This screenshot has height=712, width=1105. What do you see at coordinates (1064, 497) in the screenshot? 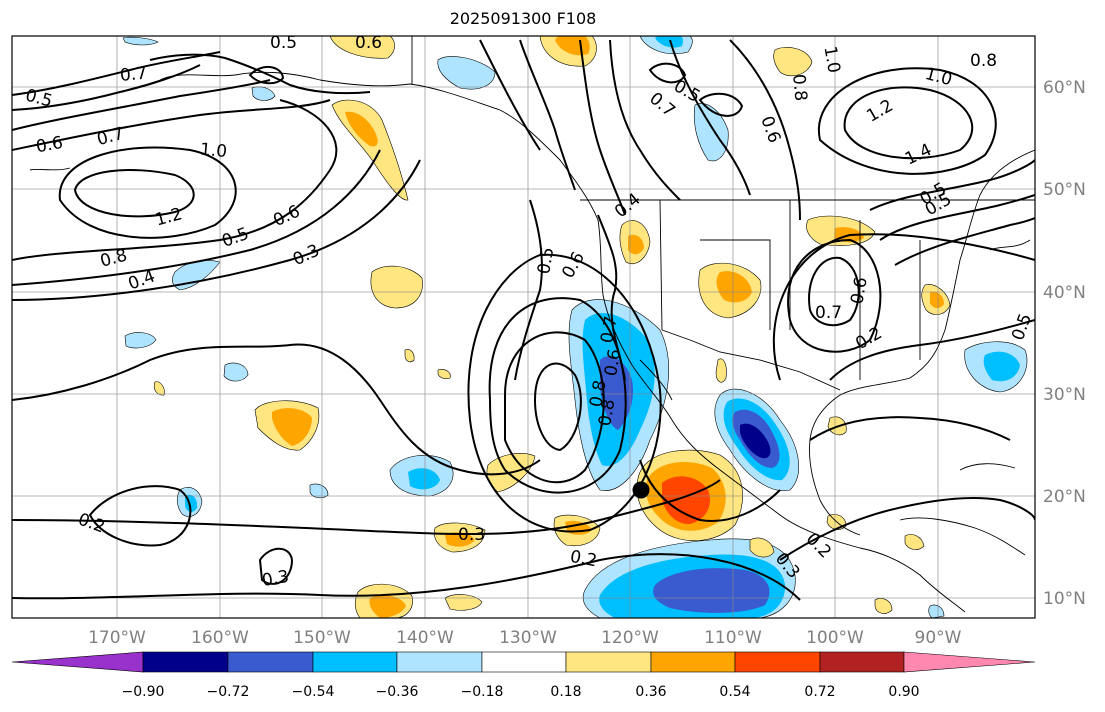
I see `lat-tick-label: 20°N` at bounding box center [1064, 497].